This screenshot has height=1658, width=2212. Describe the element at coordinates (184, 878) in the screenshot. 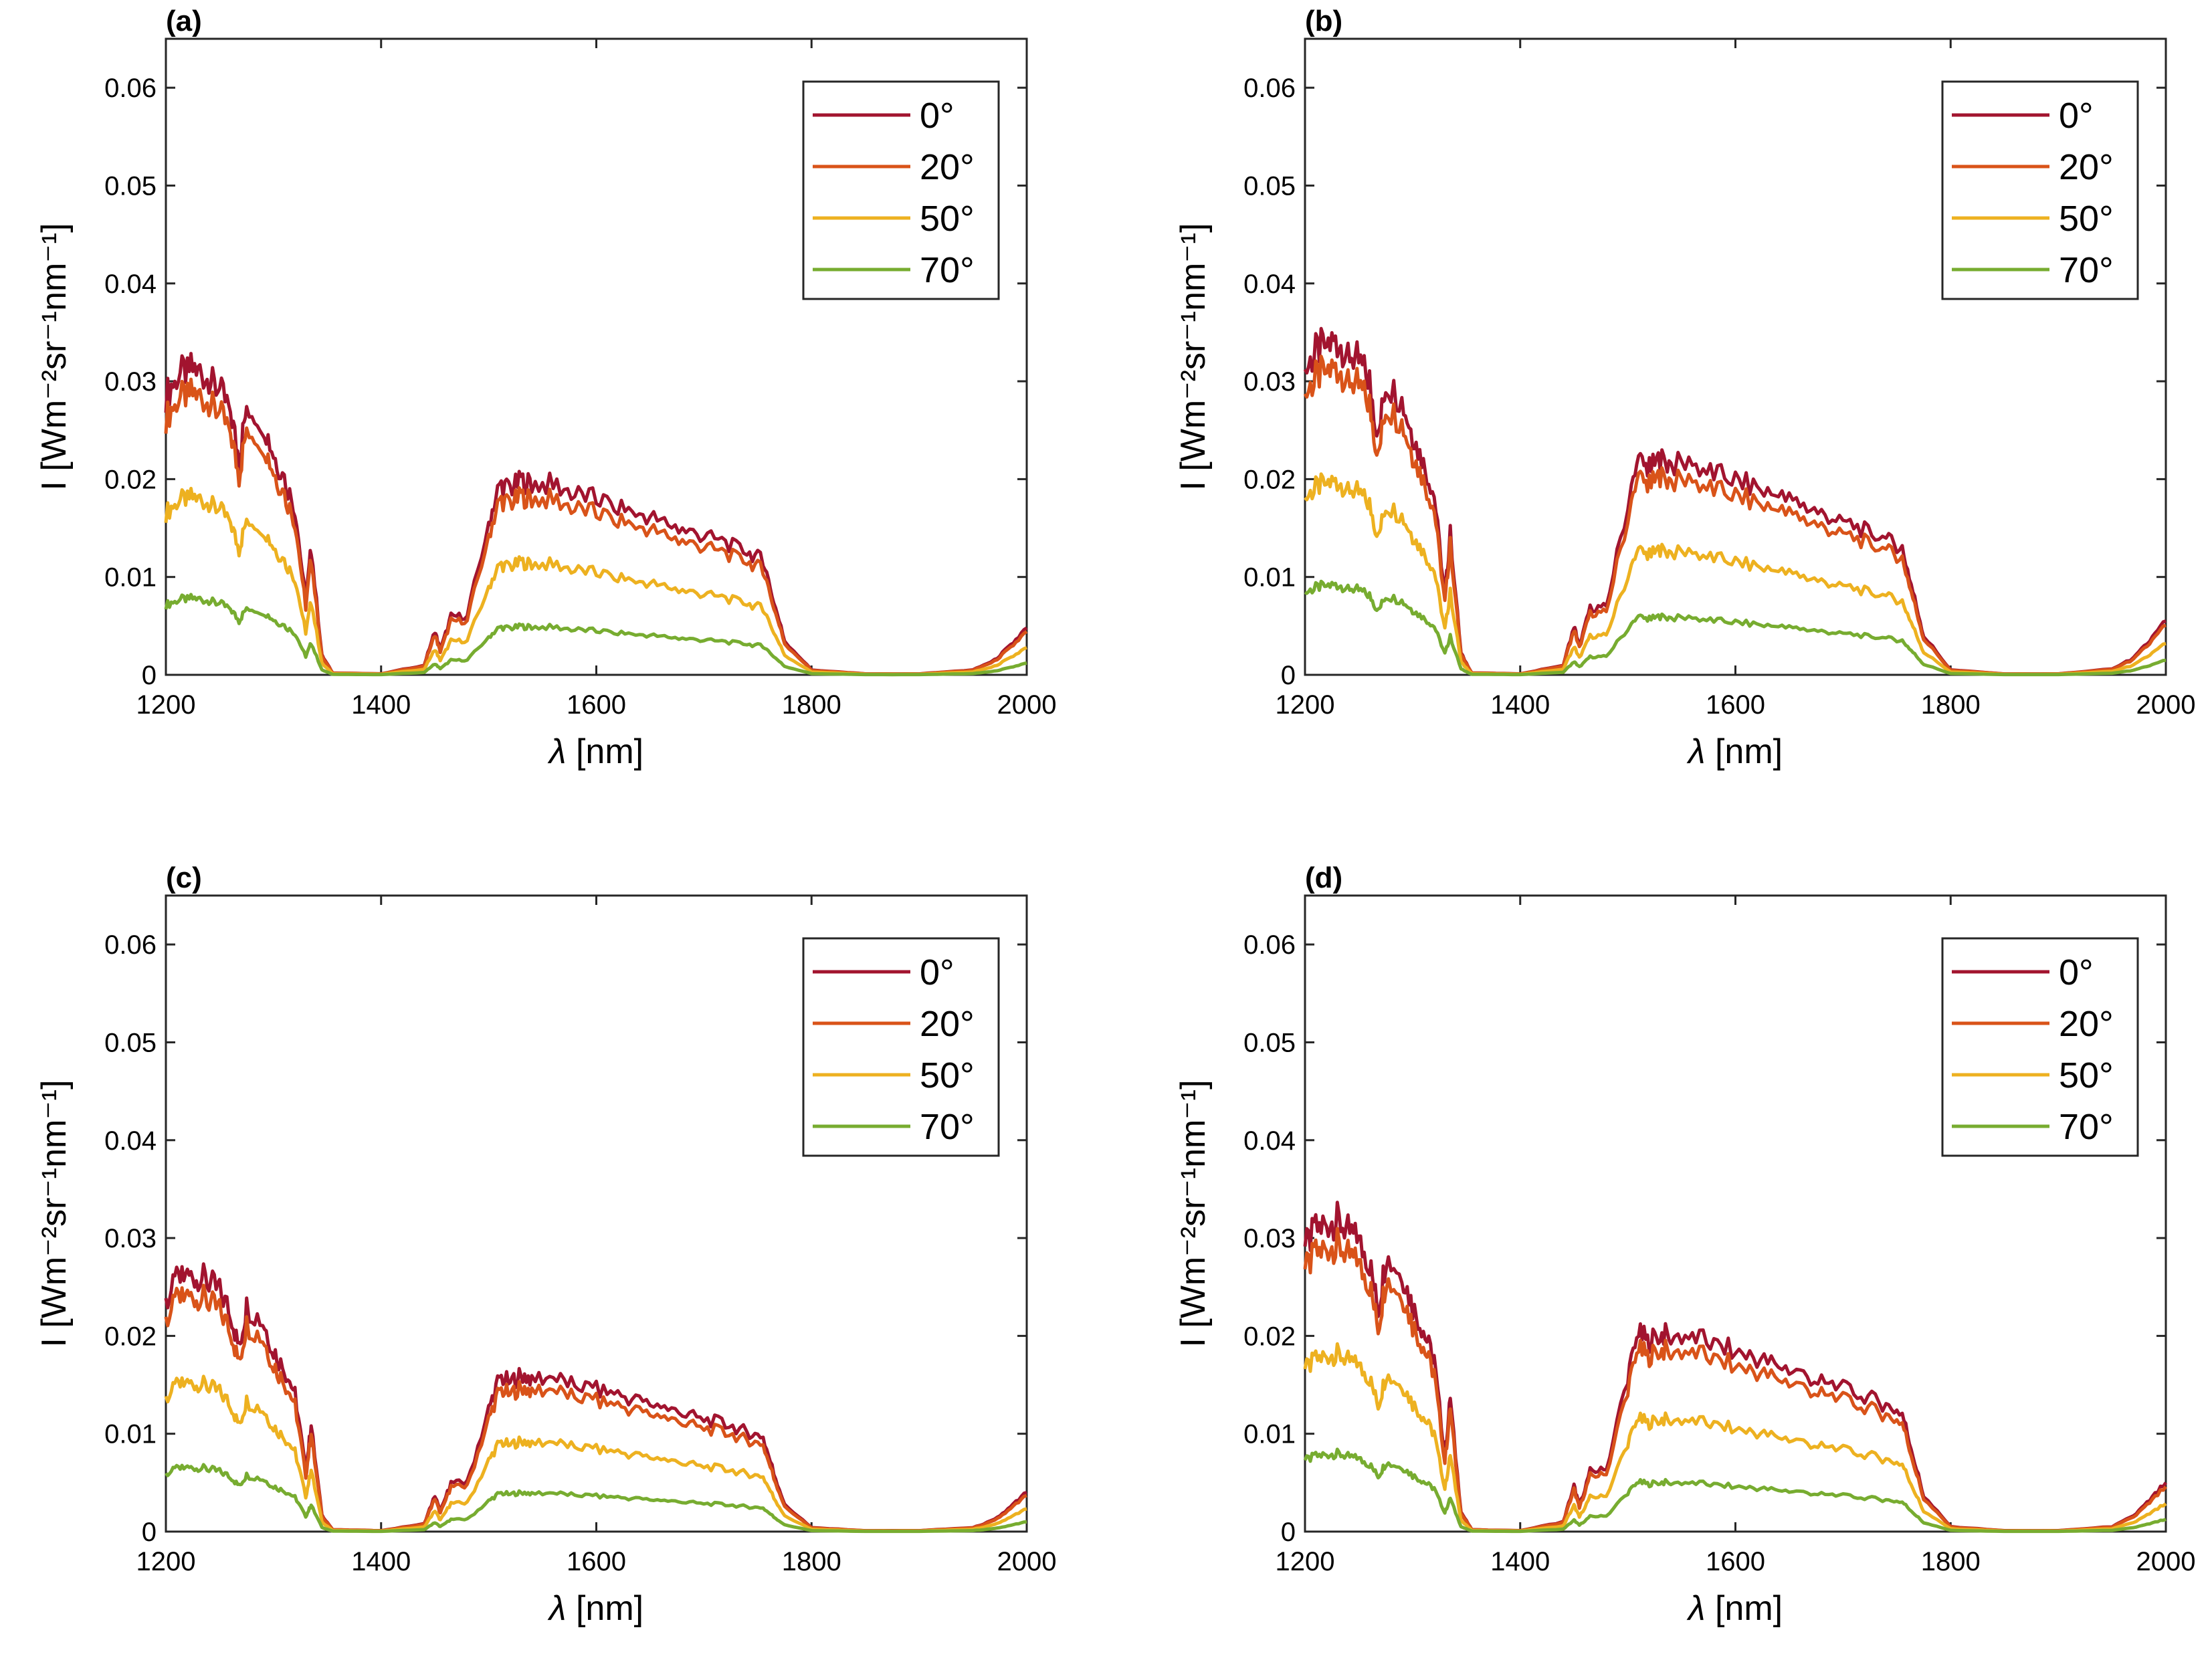

I see `panel-label: (c)` at that location.